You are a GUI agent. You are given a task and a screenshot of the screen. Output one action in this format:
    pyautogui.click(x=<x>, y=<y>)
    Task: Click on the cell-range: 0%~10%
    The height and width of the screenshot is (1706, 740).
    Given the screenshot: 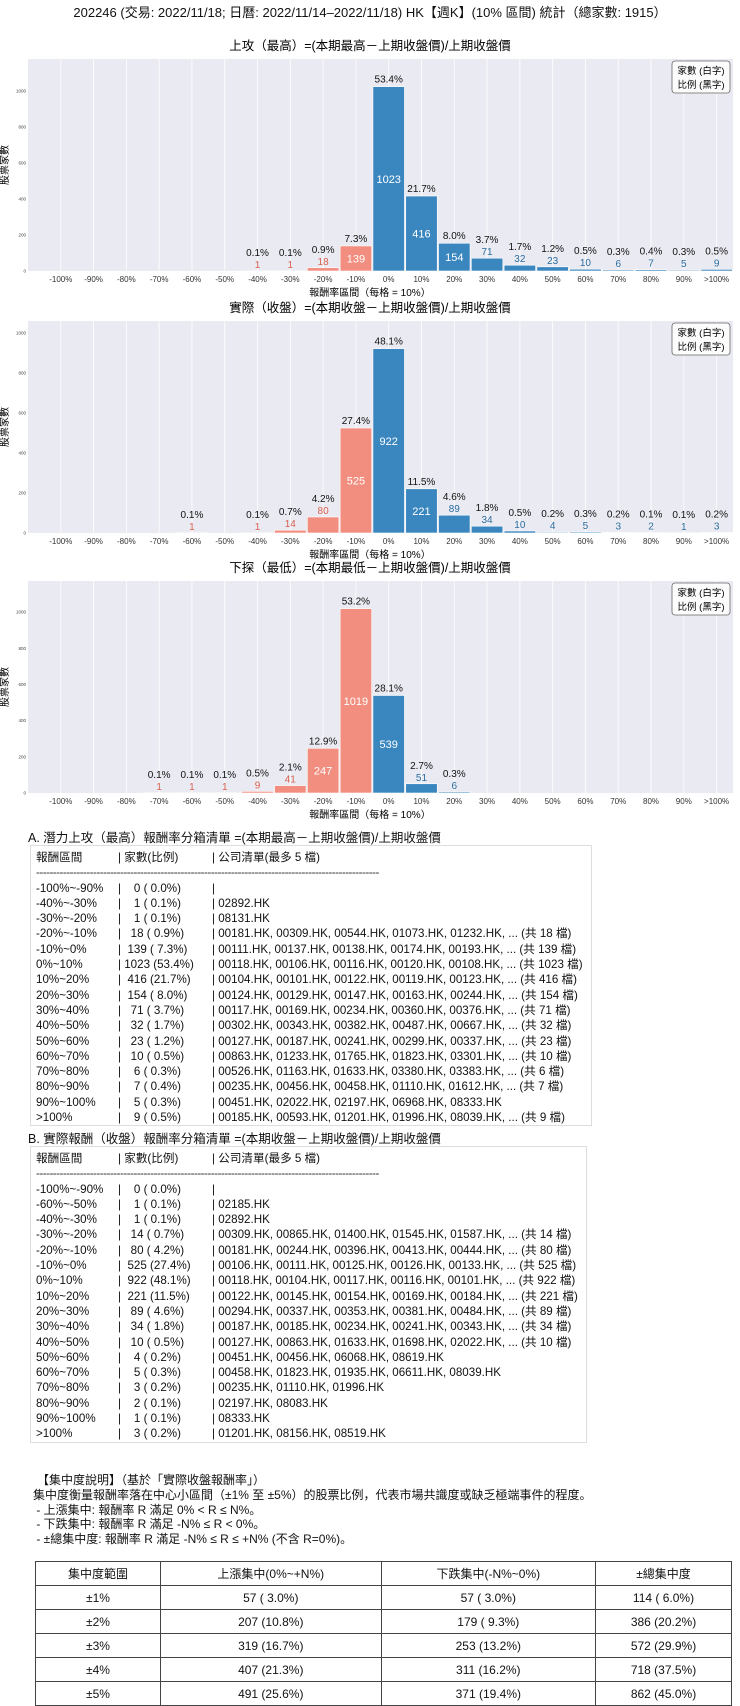 What is the action you would take?
    pyautogui.click(x=77, y=1280)
    